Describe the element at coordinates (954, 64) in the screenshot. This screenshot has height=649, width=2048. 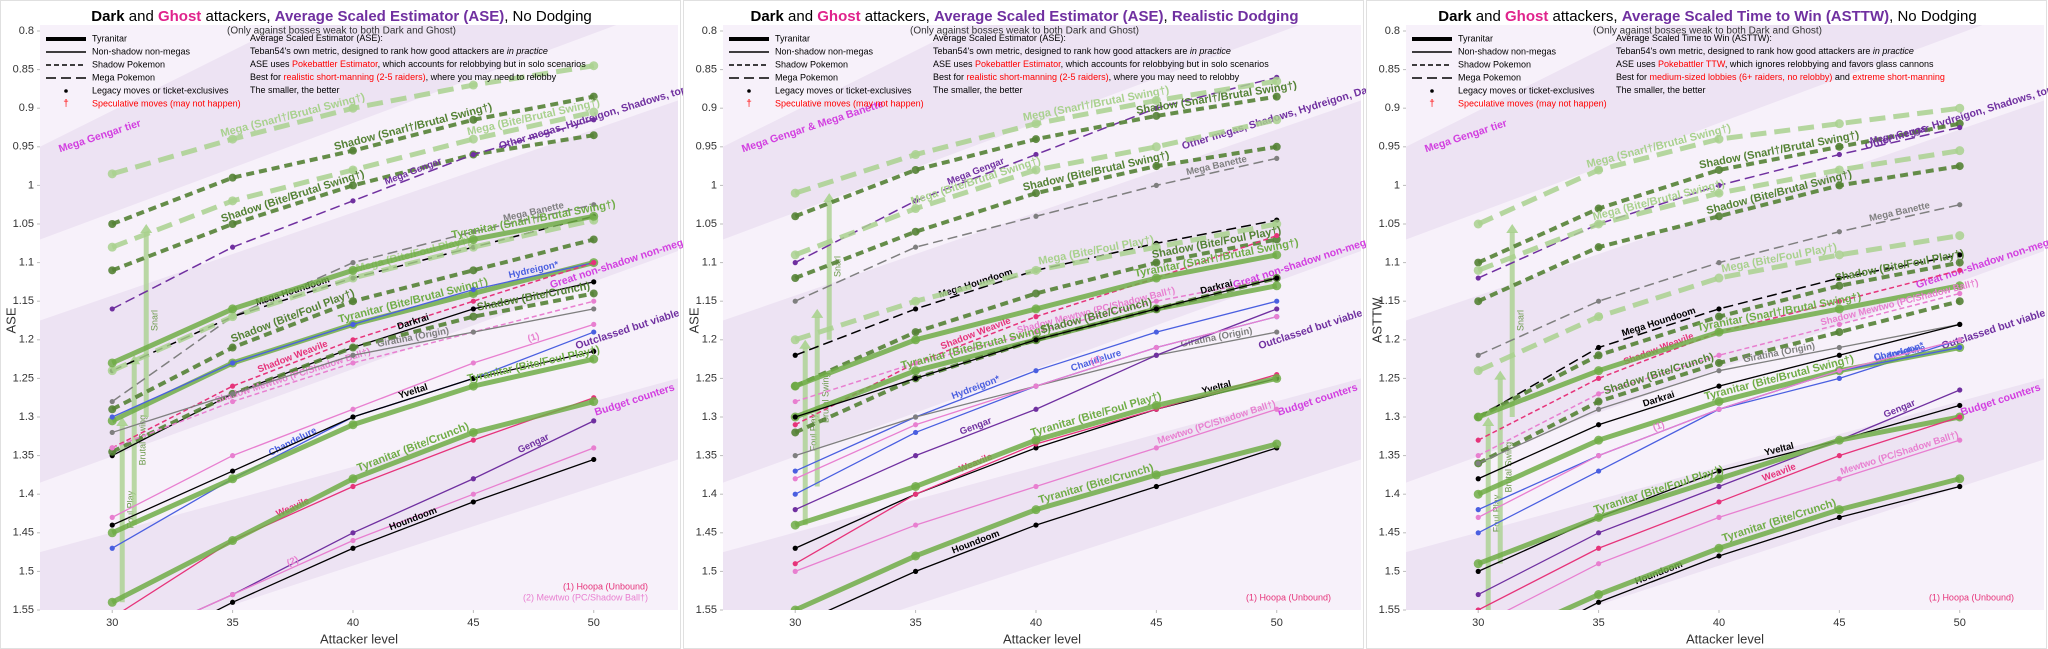
I see `note-segment: ASE uses` at that location.